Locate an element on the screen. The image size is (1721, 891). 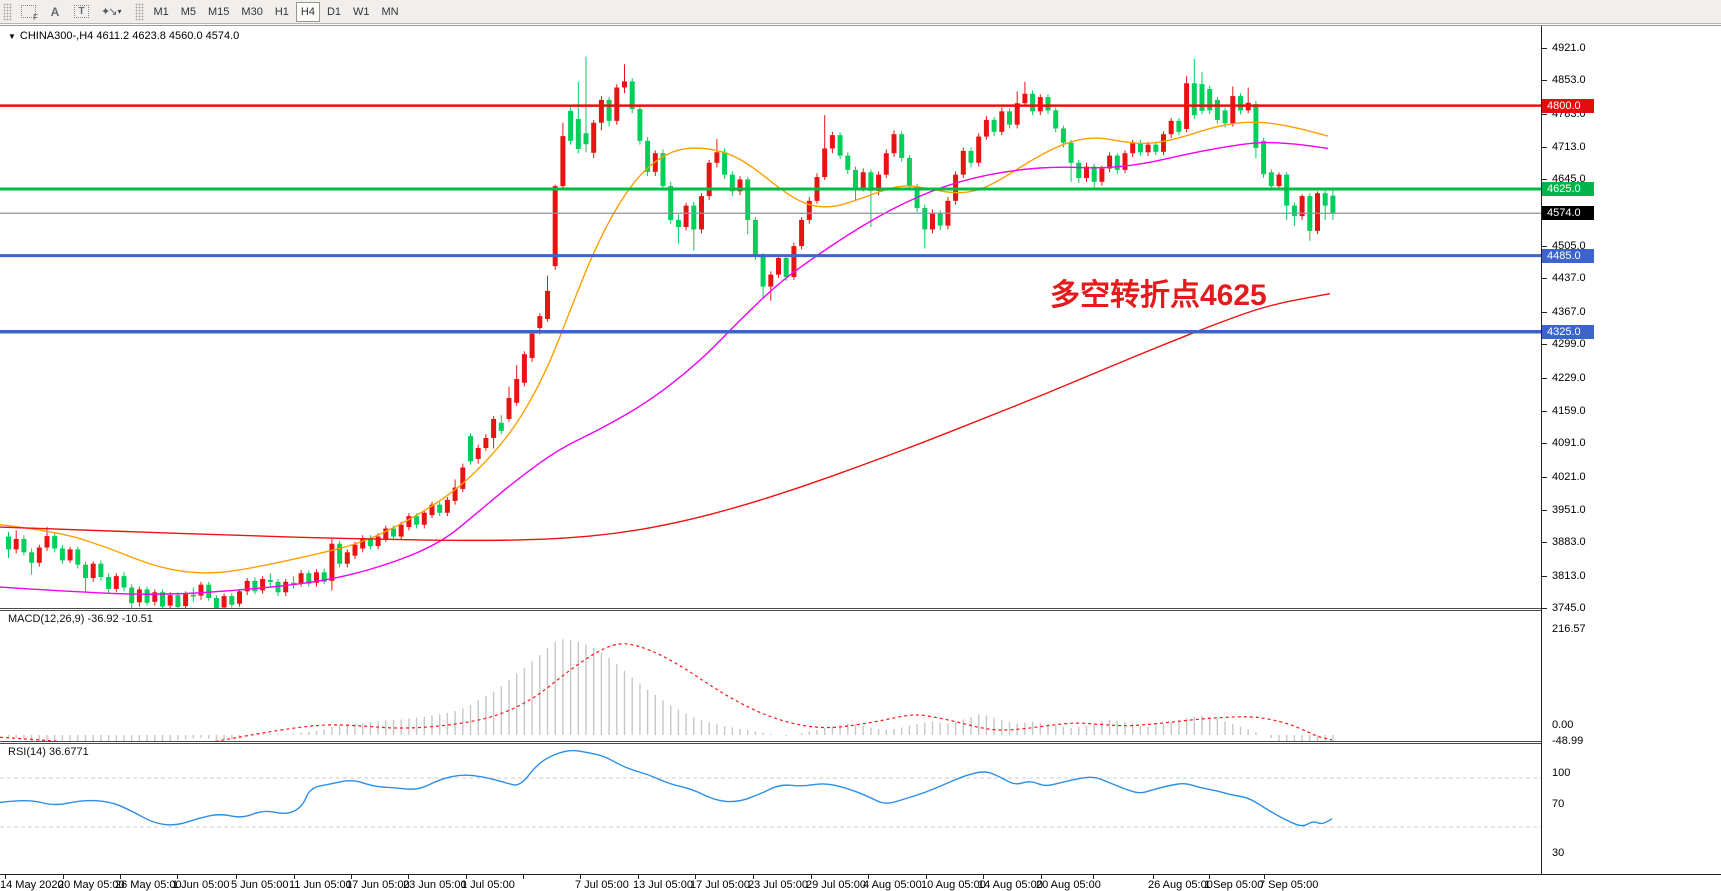
time-label: 17 Jul 05:00 is located at coordinates (720, 885).